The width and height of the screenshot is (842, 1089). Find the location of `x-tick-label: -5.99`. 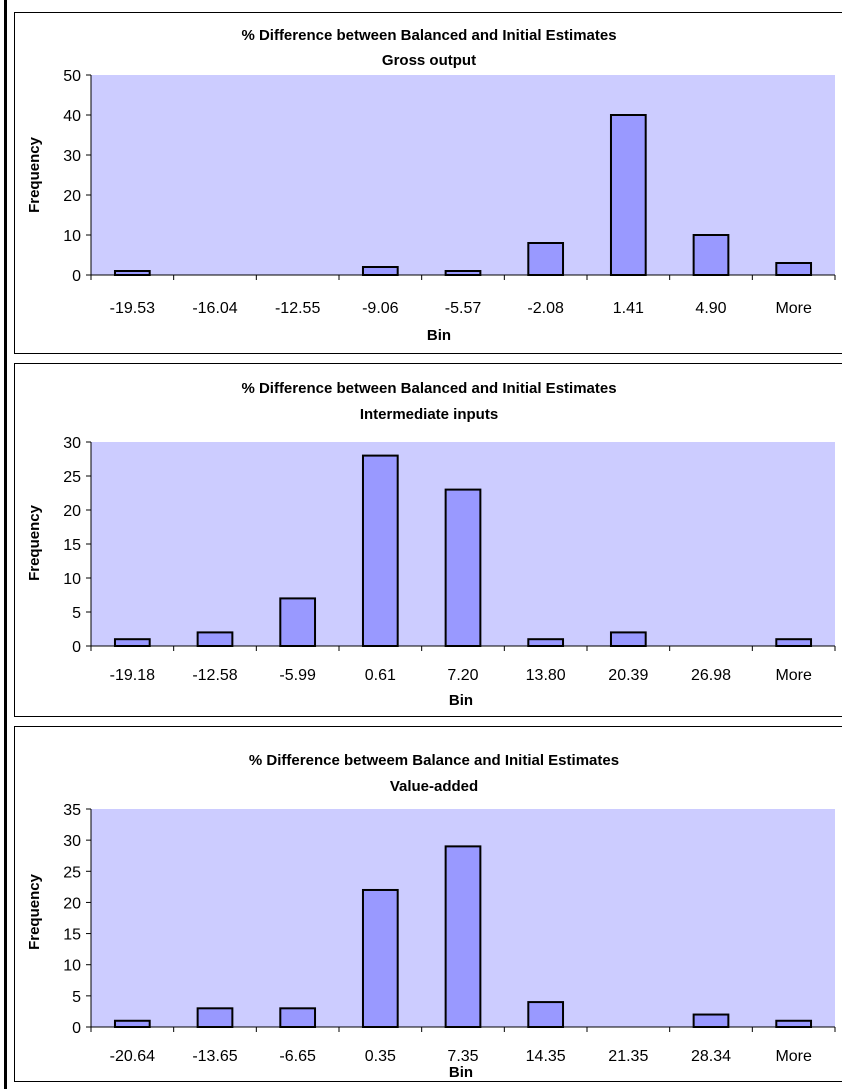

x-tick-label: -5.99 is located at coordinates (297, 675).